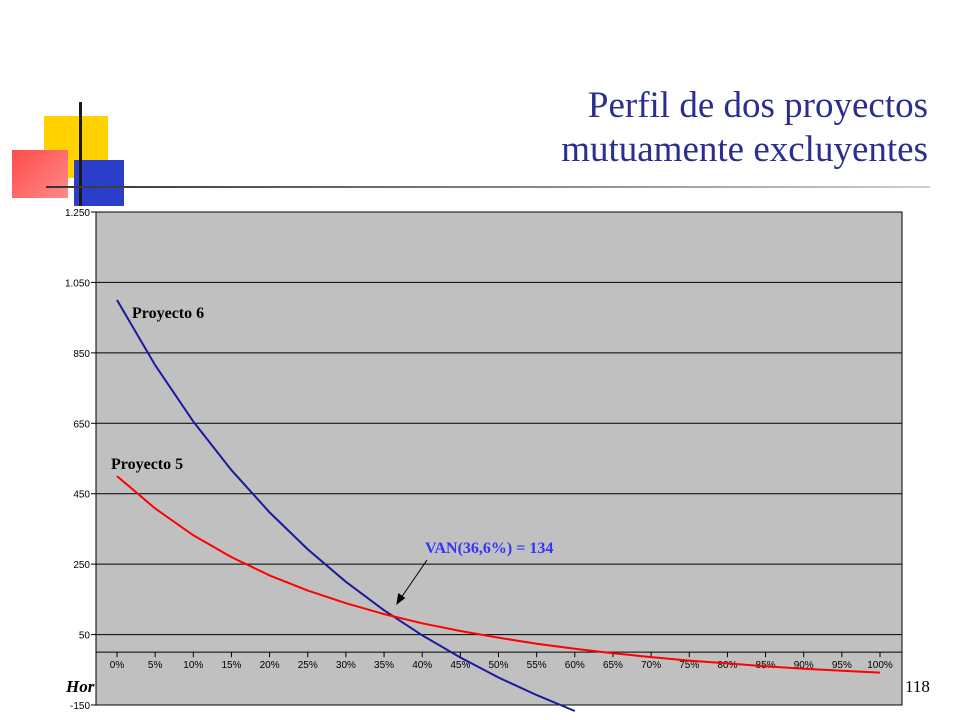 The image size is (960, 720). What do you see at coordinates (85, 636) in the screenshot?
I see `y-tick-label: 50` at bounding box center [85, 636].